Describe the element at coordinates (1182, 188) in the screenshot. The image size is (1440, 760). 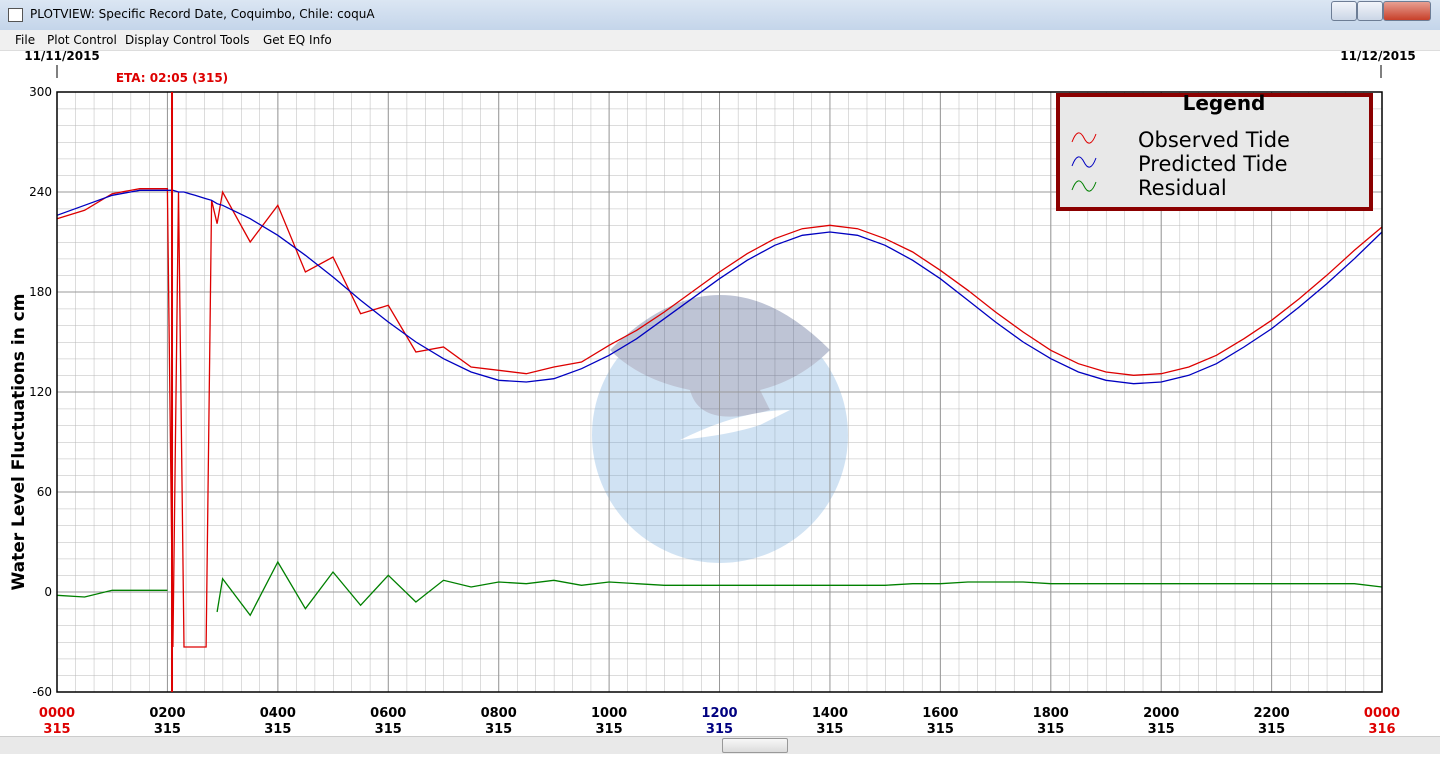
I see `legend-label: Residual` at that location.